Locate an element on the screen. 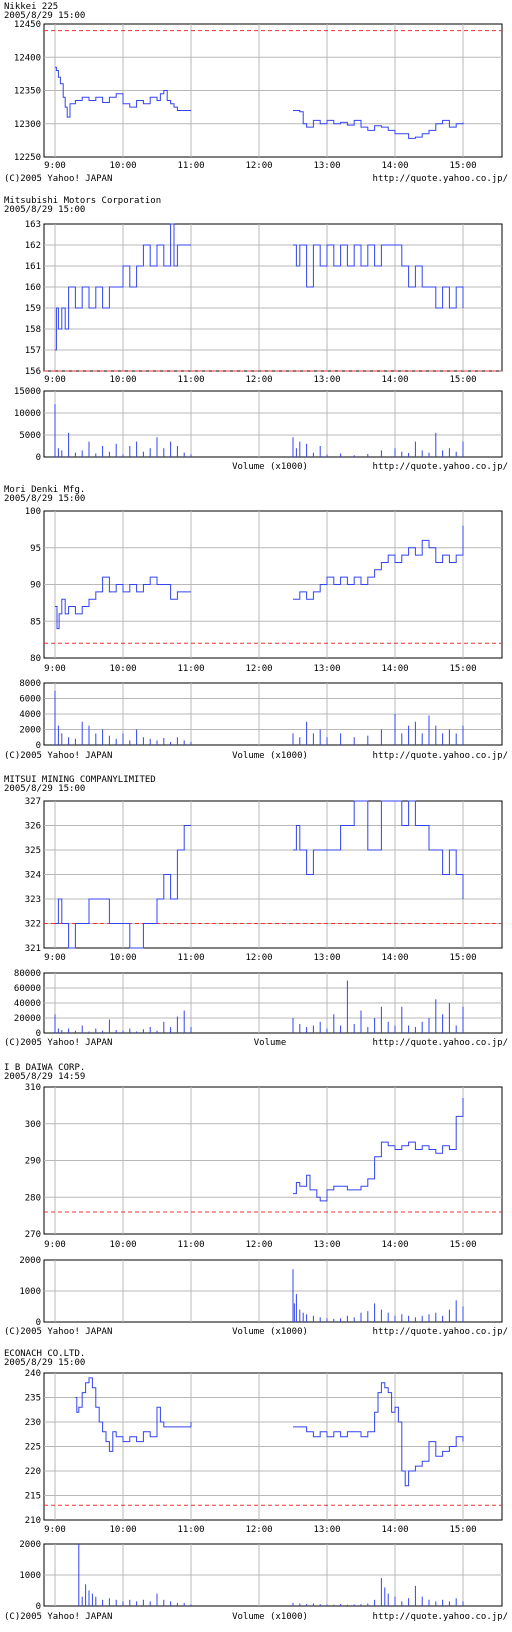  chart-1-price-tick-label: 12400 is located at coordinates (27, 58).